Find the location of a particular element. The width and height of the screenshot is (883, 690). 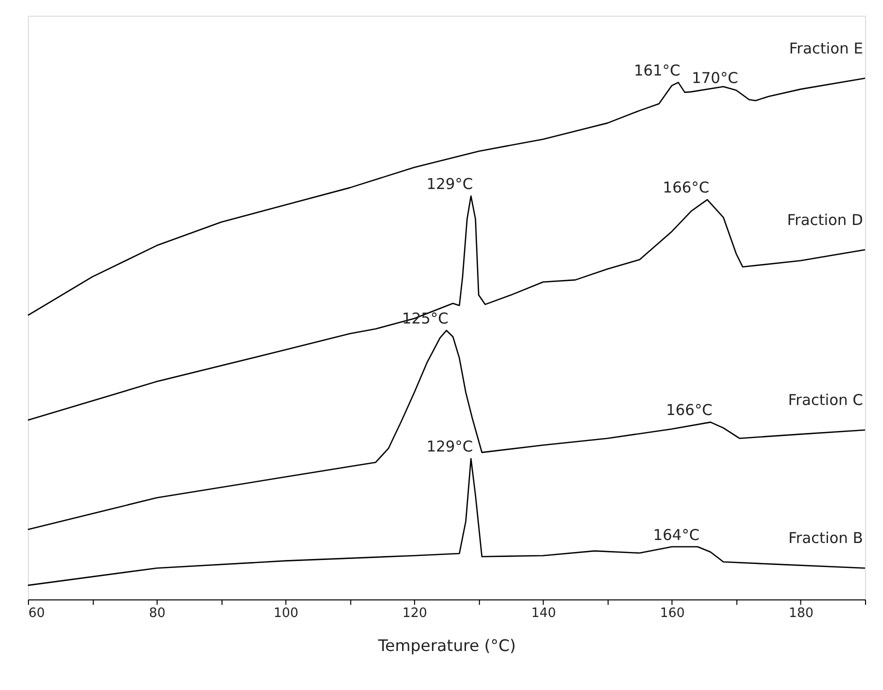

series-label: Fraction C is located at coordinates (826, 400).